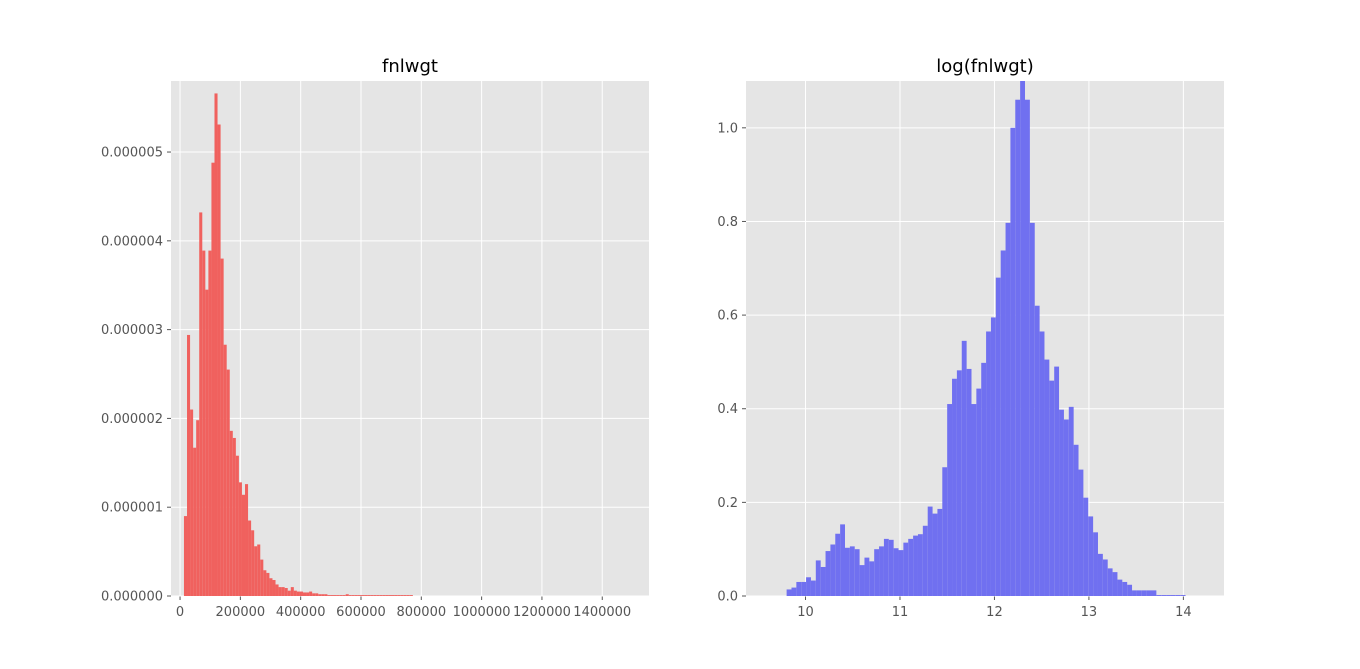 This screenshot has height=669, width=1360. Describe the element at coordinates (132, 508) in the screenshot. I see `y-tick-label: 0.000001` at that location.